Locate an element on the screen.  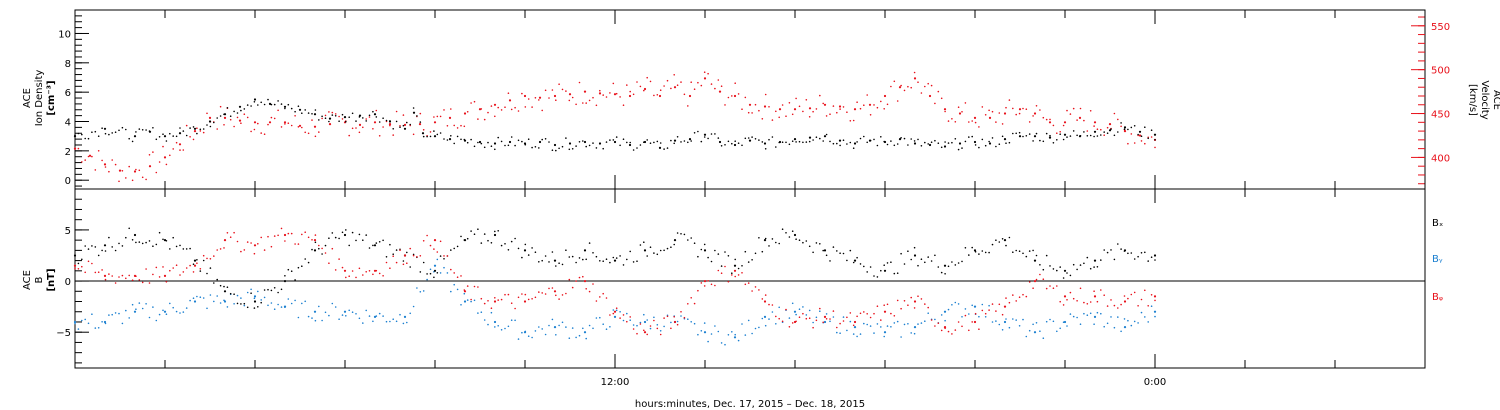
bx-point is located at coordinates (795, 235).